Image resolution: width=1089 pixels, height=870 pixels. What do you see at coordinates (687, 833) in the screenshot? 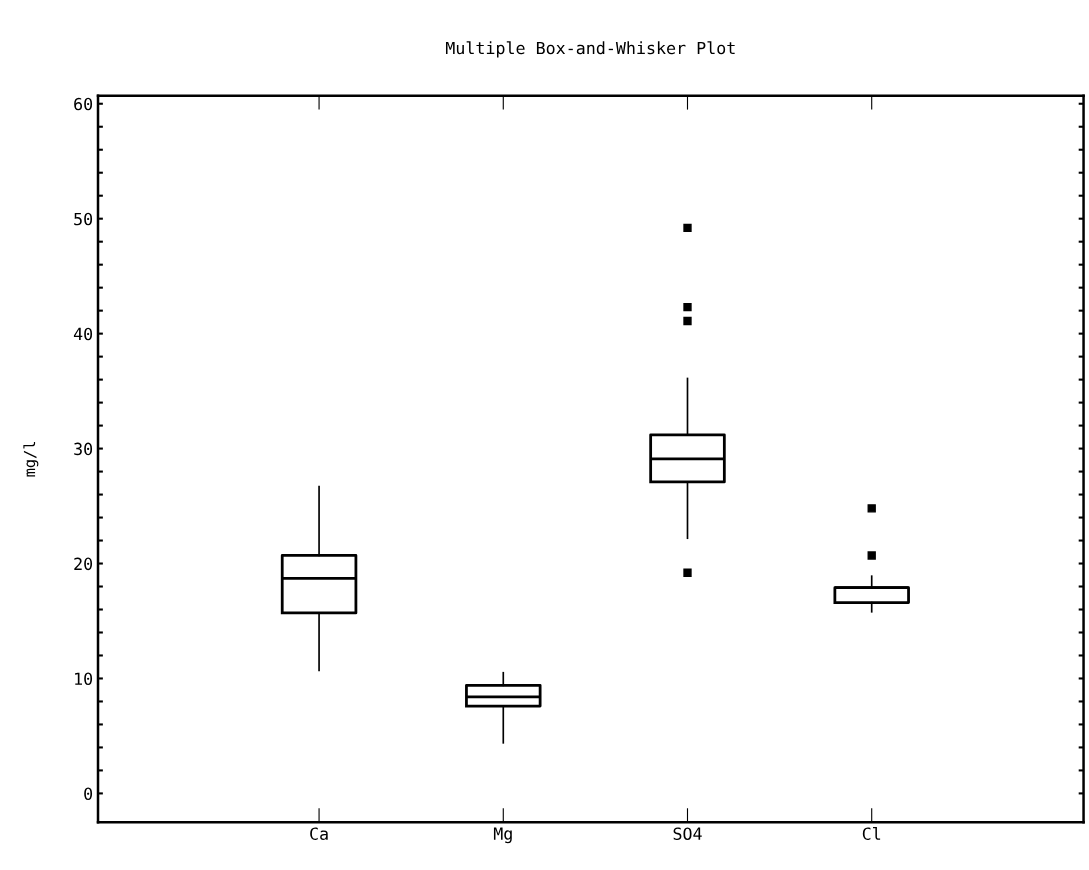
I see `x-tick-label: SO4` at bounding box center [687, 833].